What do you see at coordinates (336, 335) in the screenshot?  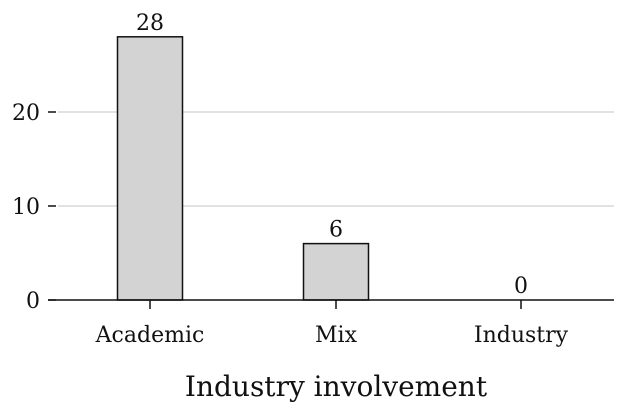 I see `x-tick-label-mix: Mix` at bounding box center [336, 335].